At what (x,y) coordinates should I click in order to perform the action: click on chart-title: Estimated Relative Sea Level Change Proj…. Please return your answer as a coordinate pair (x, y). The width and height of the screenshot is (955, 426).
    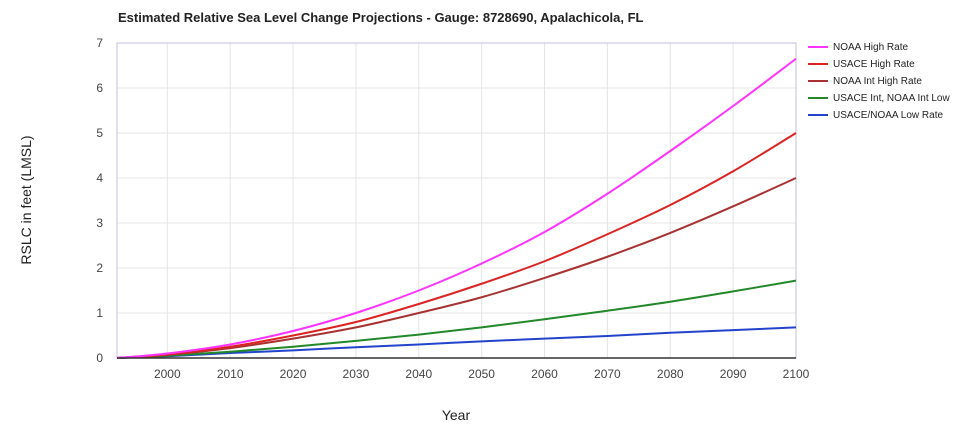
    Looking at the image, I should click on (381, 17).